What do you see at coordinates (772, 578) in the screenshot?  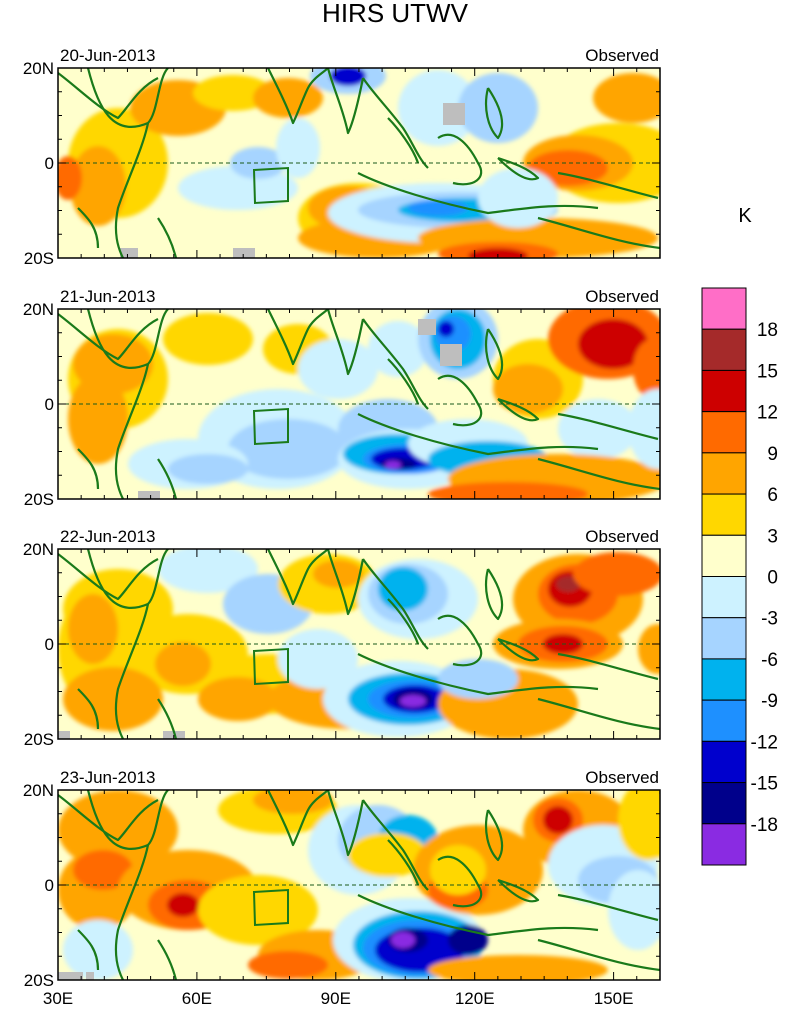 I see `colorbar-level: 0` at bounding box center [772, 578].